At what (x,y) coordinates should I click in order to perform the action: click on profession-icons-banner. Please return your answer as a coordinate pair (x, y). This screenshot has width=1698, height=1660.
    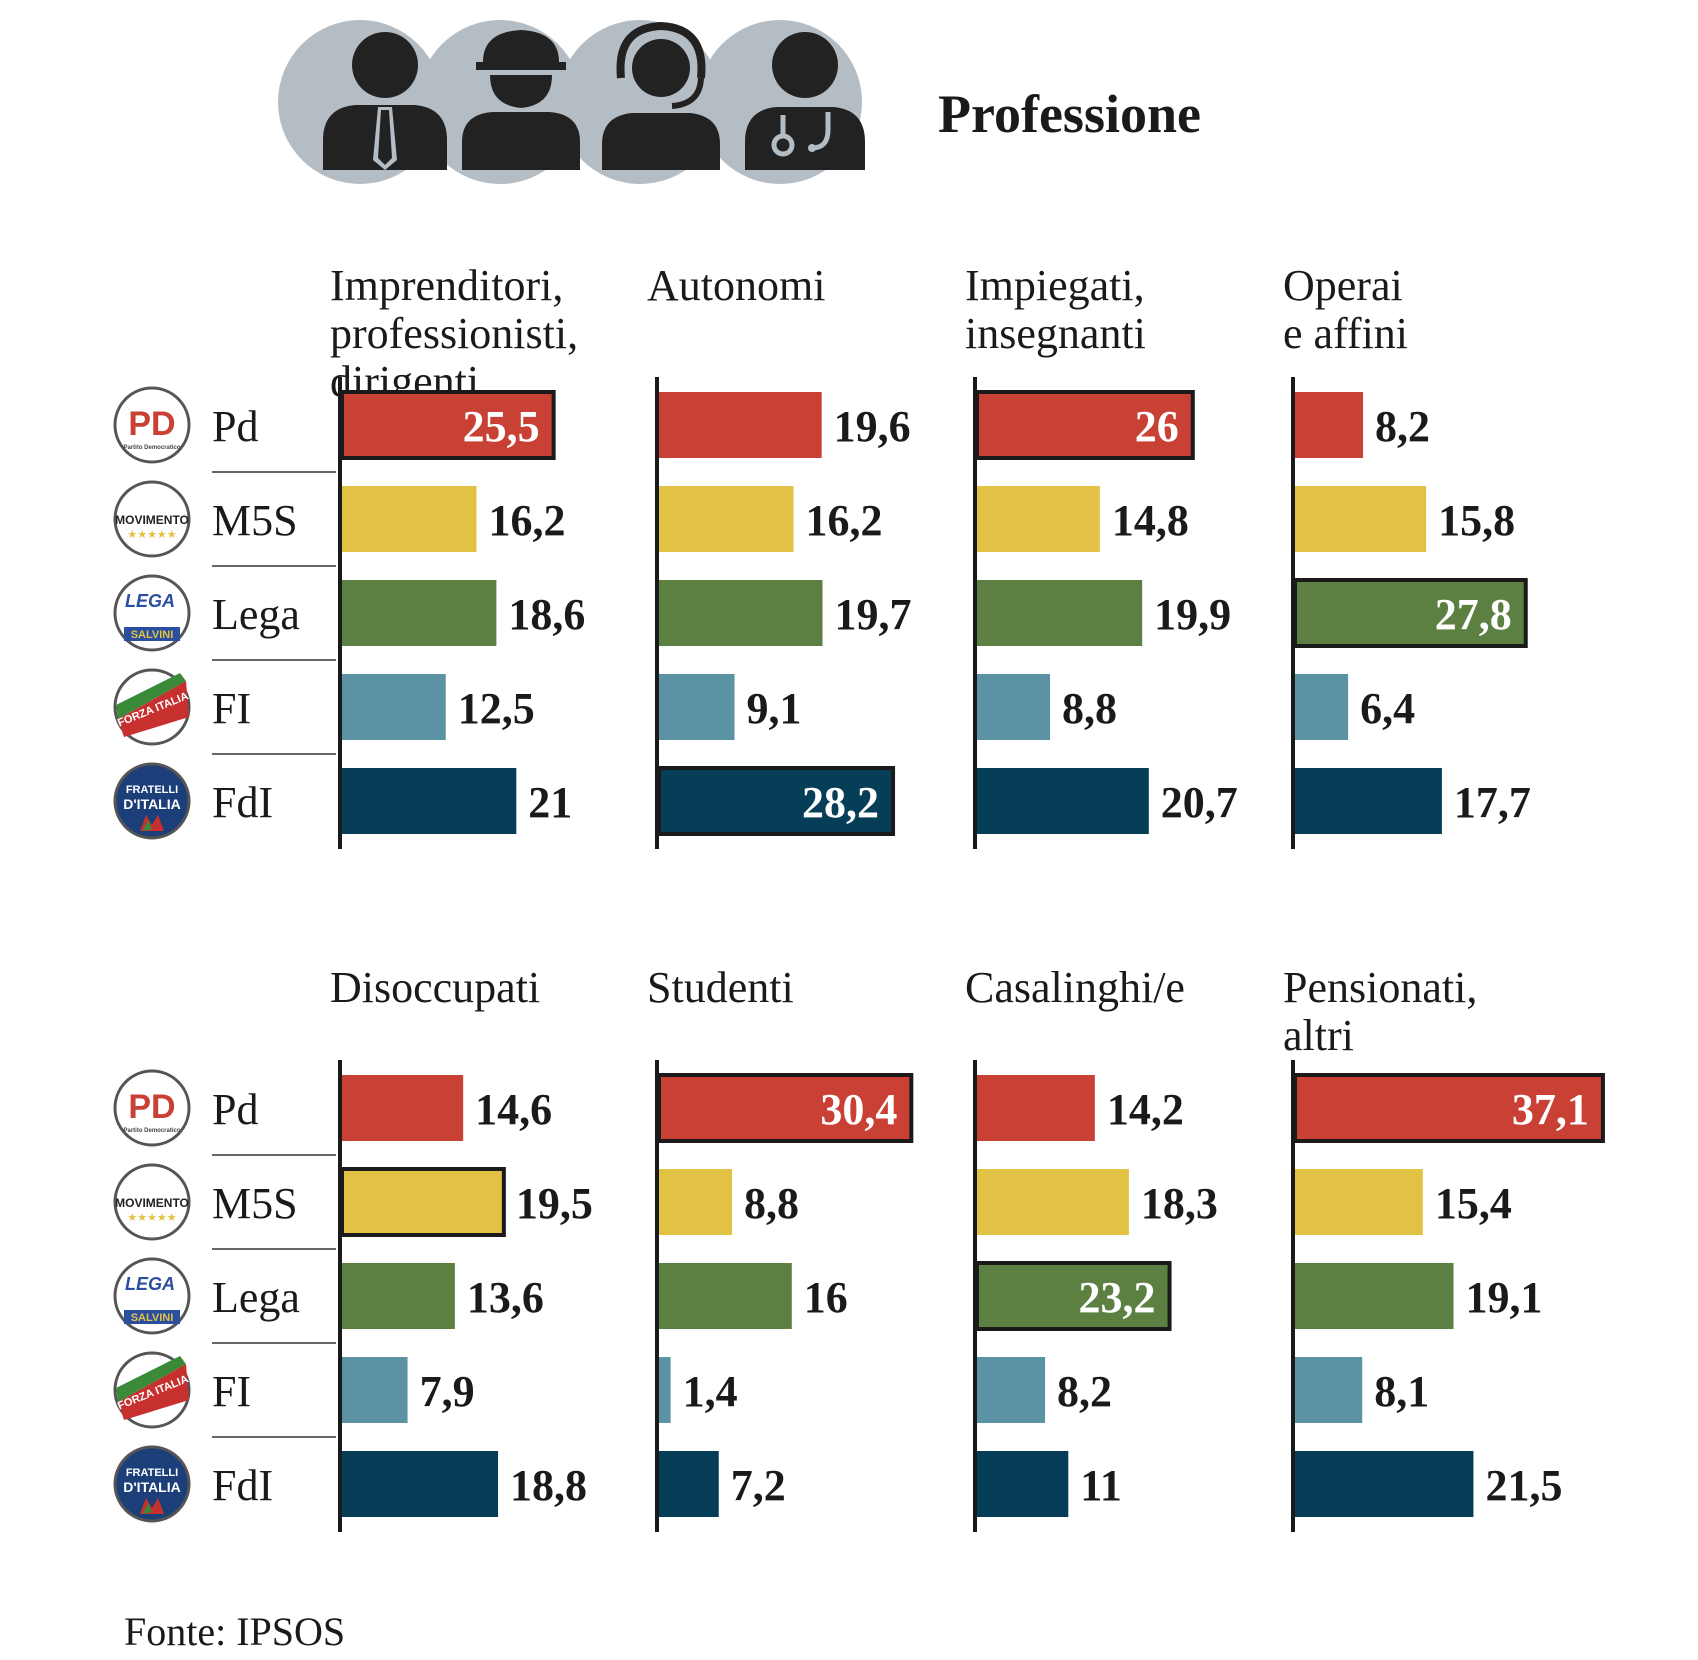
    Looking at the image, I should click on (571, 102).